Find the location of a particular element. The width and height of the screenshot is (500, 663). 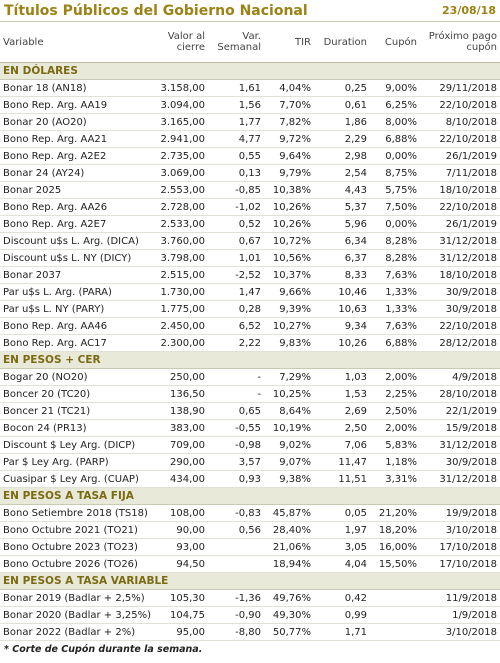

cell: 94,50 is located at coordinates (180, 564).